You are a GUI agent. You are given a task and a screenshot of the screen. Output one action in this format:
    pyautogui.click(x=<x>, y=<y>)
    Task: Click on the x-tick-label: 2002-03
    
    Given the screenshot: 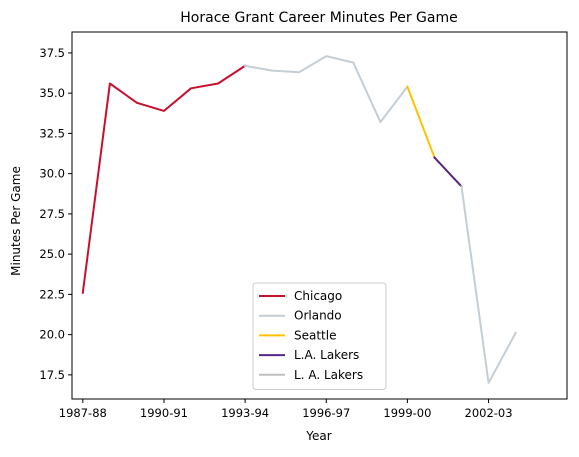 What is the action you would take?
    pyautogui.click(x=489, y=413)
    